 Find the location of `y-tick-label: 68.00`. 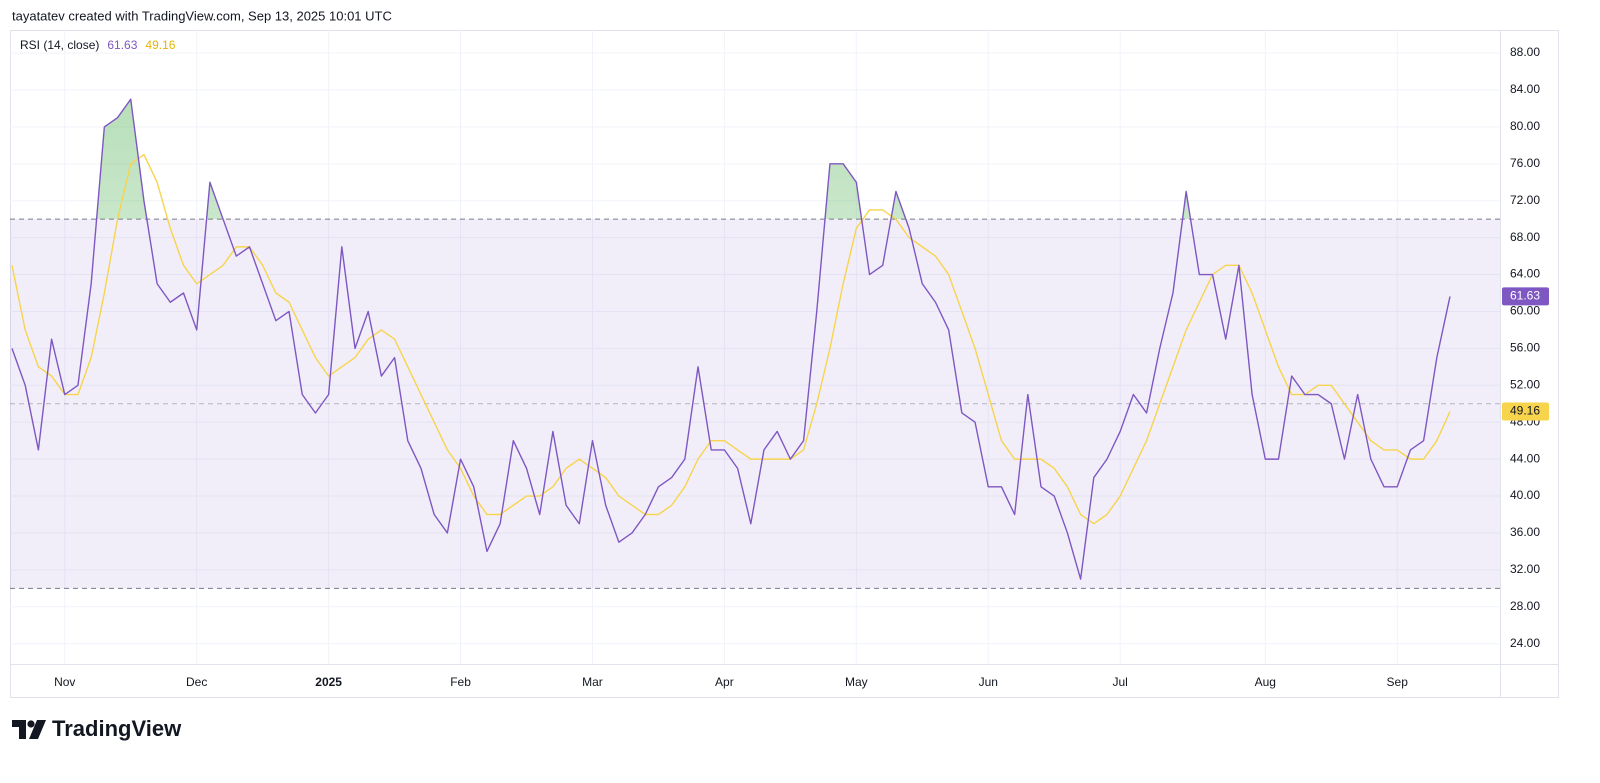

y-tick-label: 68.00 is located at coordinates (1525, 237).